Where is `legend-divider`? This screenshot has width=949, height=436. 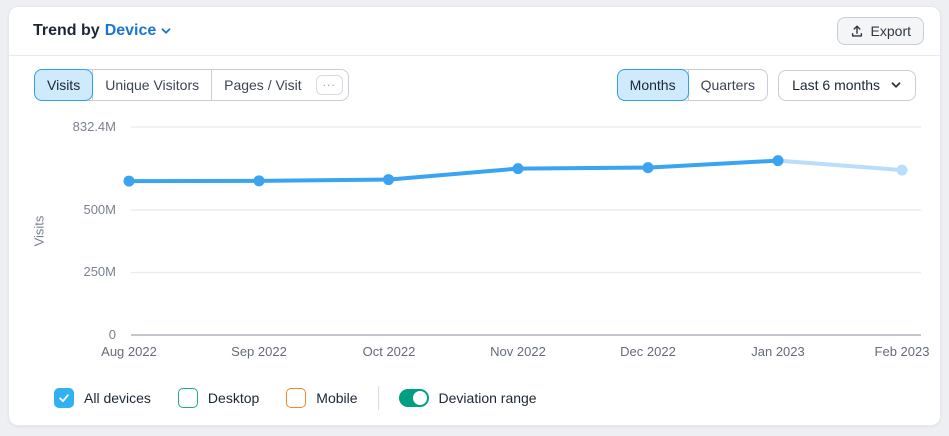
legend-divider is located at coordinates (378, 398).